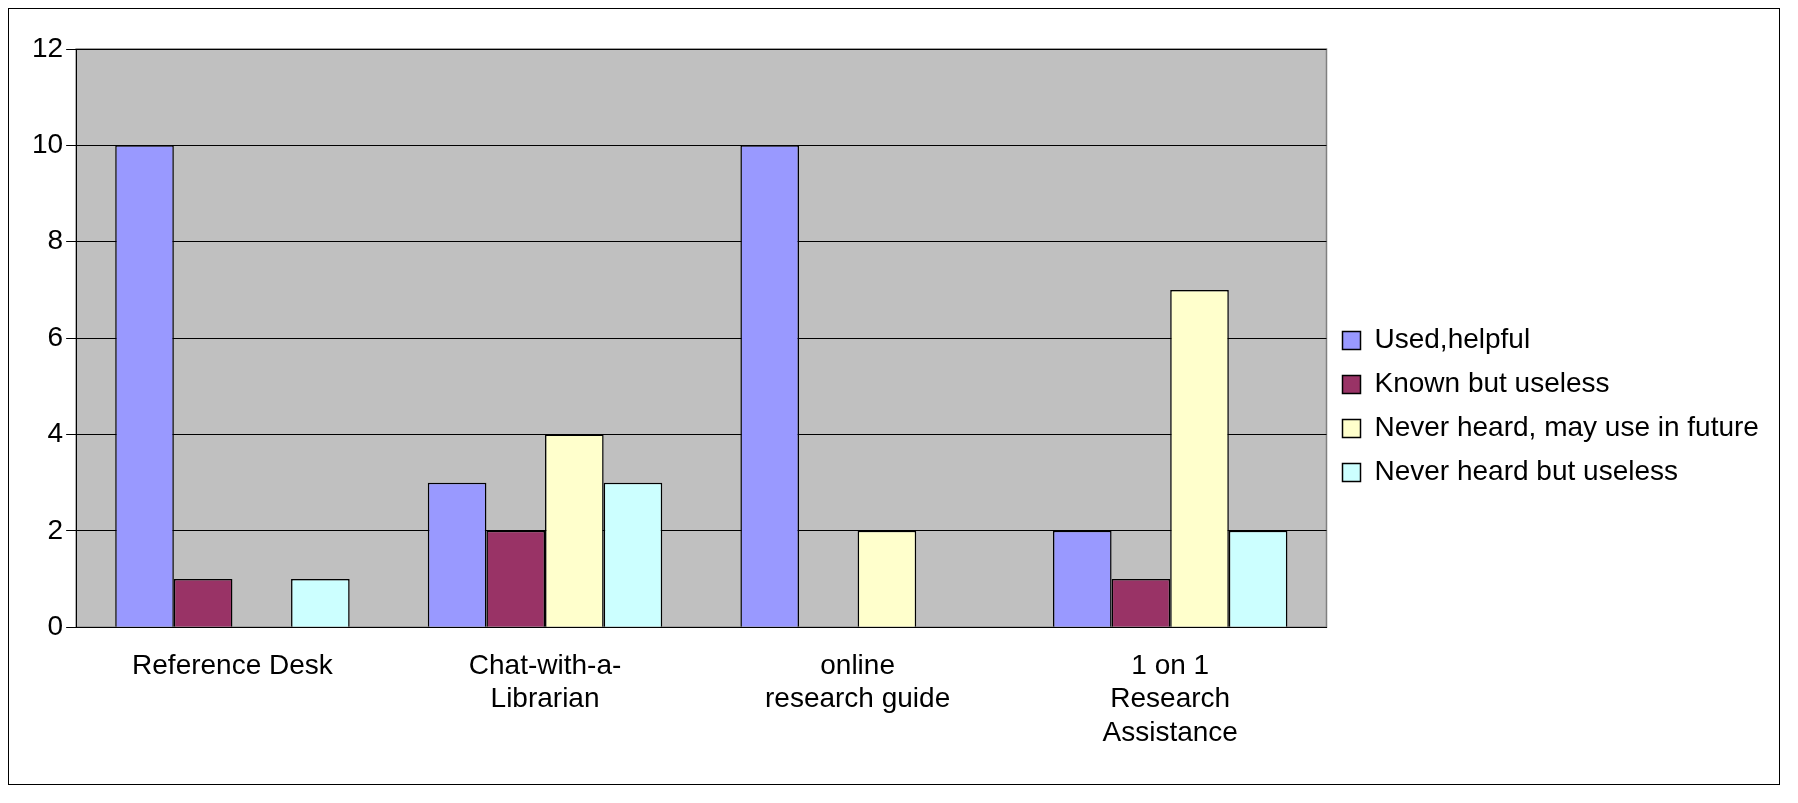  What do you see at coordinates (1170, 697) in the screenshot?
I see `x-tick-label: 1 on 1 Research Assistance` at bounding box center [1170, 697].